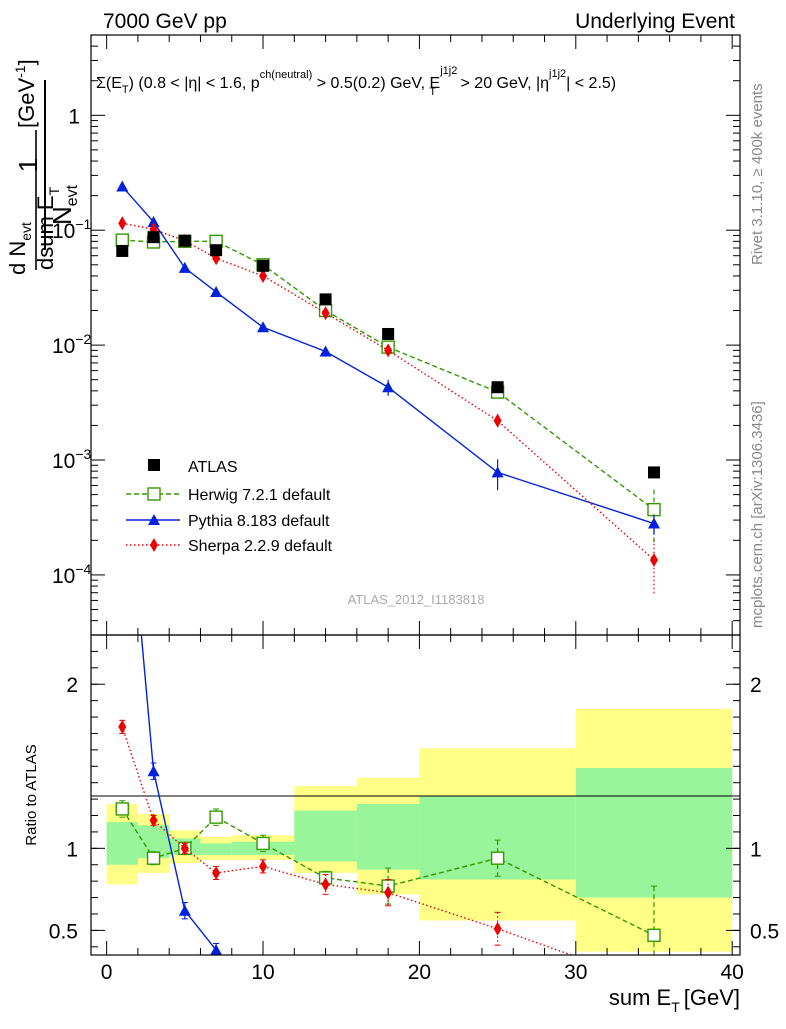  What do you see at coordinates (31, 794) in the screenshot?
I see `ratio-y-label: Ratio to ATLAS` at bounding box center [31, 794].